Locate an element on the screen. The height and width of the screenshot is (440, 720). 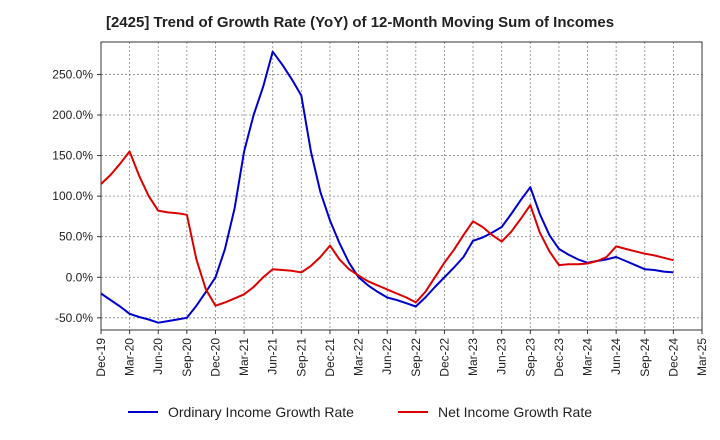
y-tick-label: 50.0% is located at coordinates (76, 237).